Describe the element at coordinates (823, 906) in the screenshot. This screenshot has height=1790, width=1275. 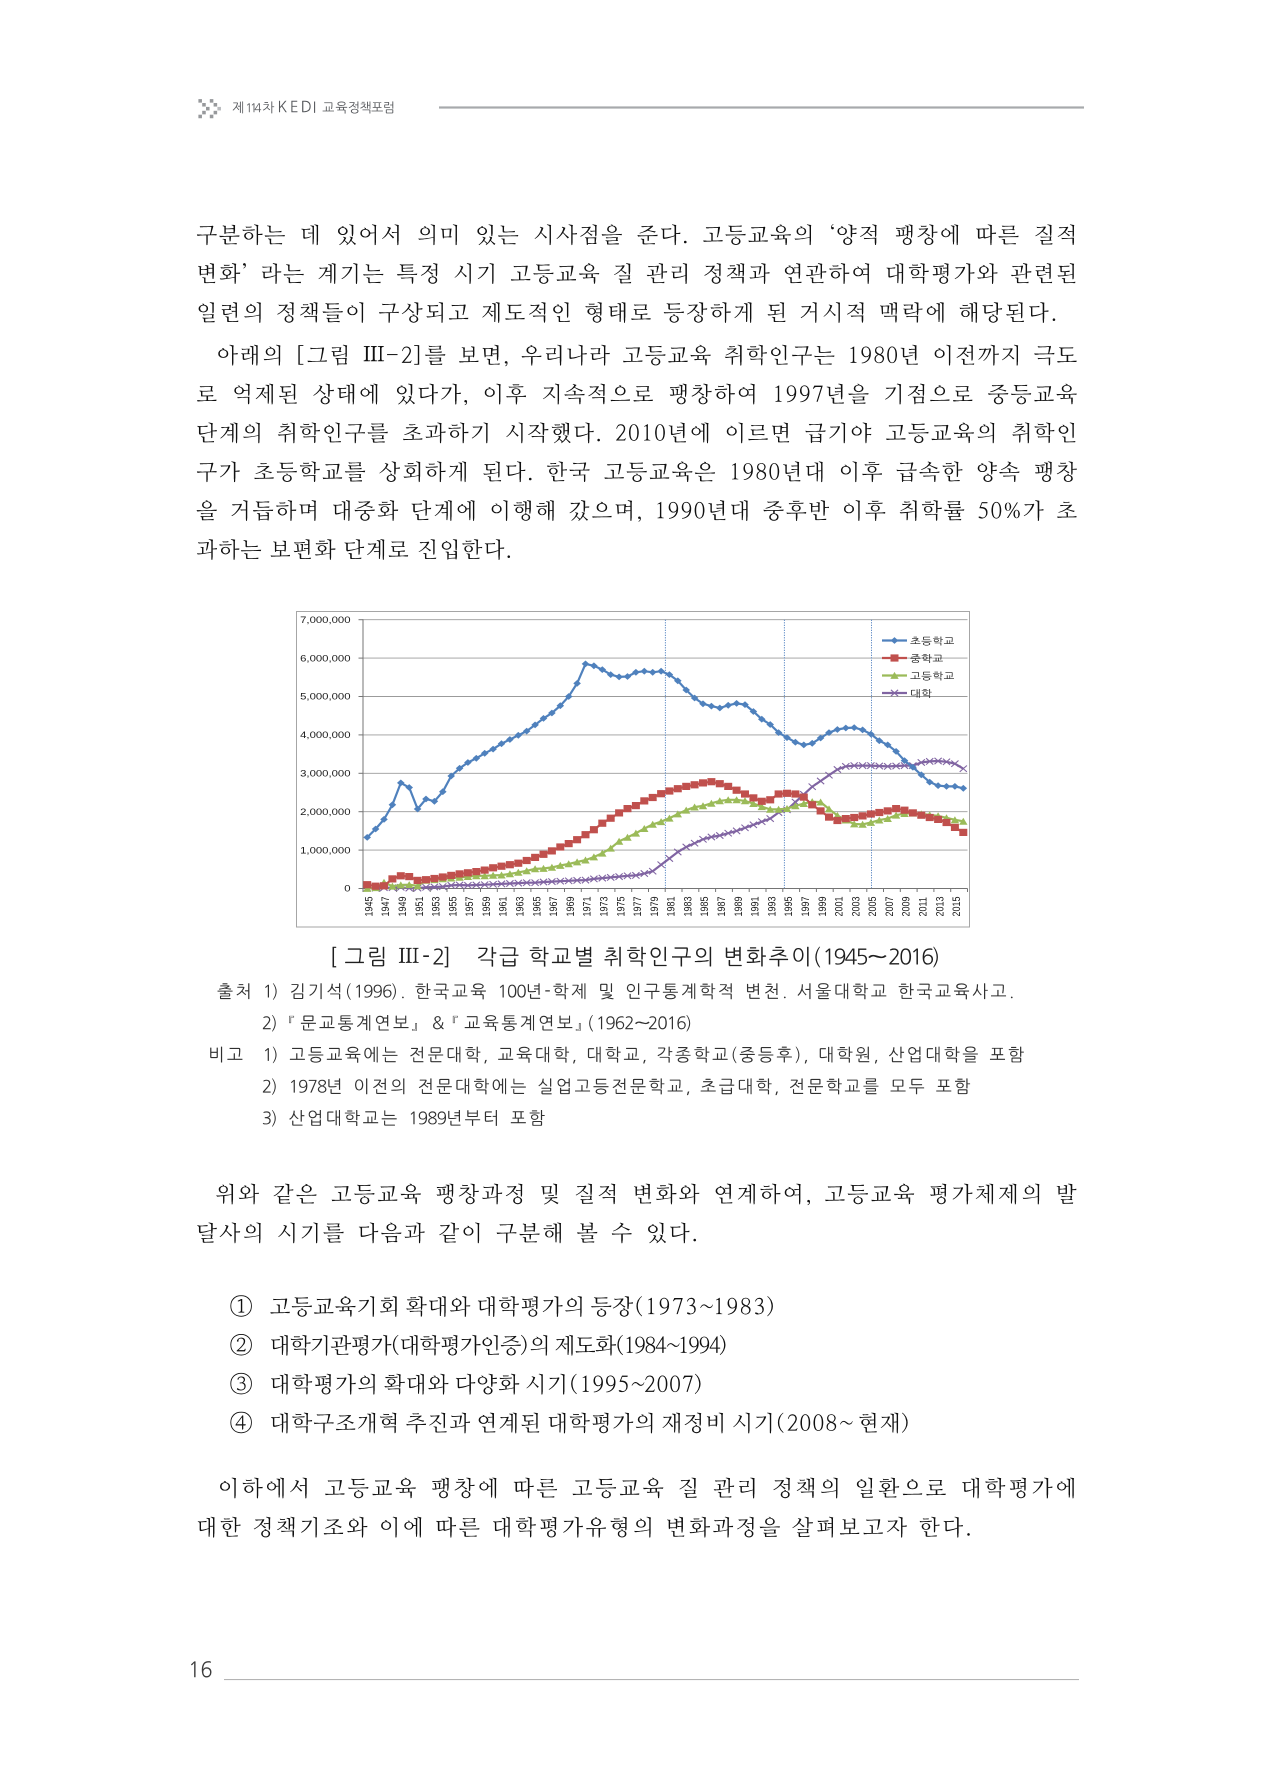
I see `svg-text: 1999` at that location.